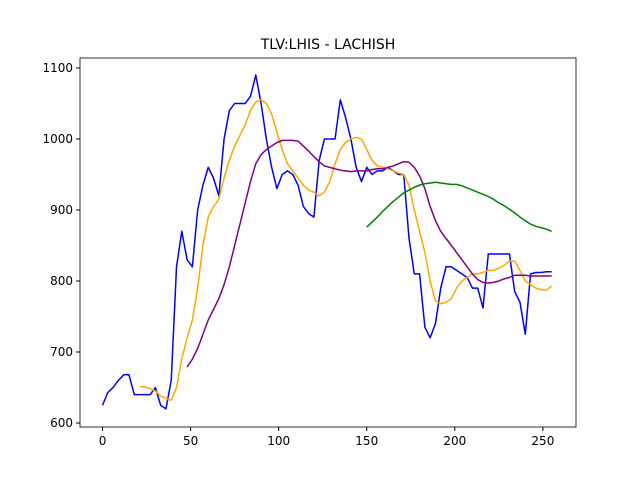 The width and height of the screenshot is (640, 484). What do you see at coordinates (57, 139) in the screenshot?
I see `y-tick-label: 1000` at bounding box center [57, 139].